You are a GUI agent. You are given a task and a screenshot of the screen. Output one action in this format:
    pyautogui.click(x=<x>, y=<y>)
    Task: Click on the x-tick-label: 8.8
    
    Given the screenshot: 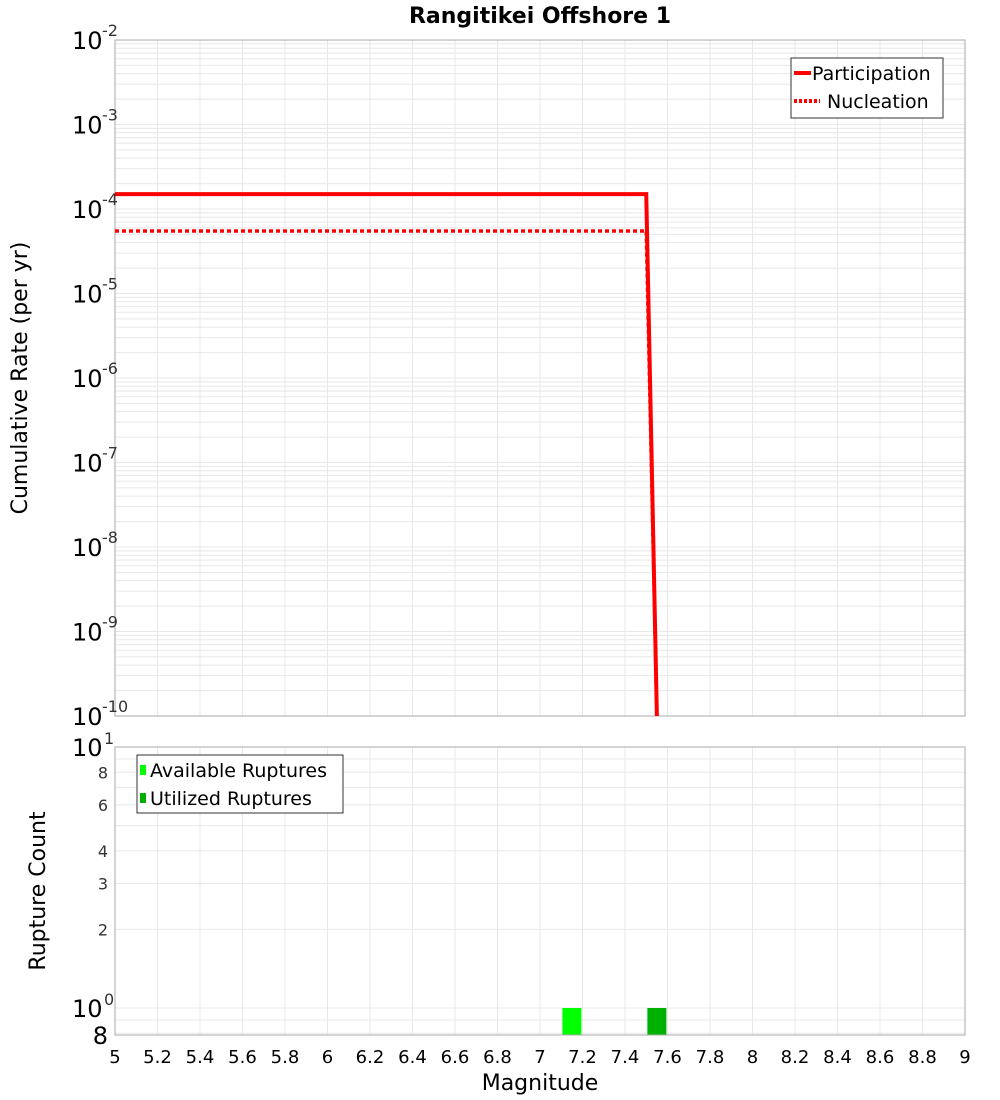 What is the action you would take?
    pyautogui.click(x=922, y=1057)
    